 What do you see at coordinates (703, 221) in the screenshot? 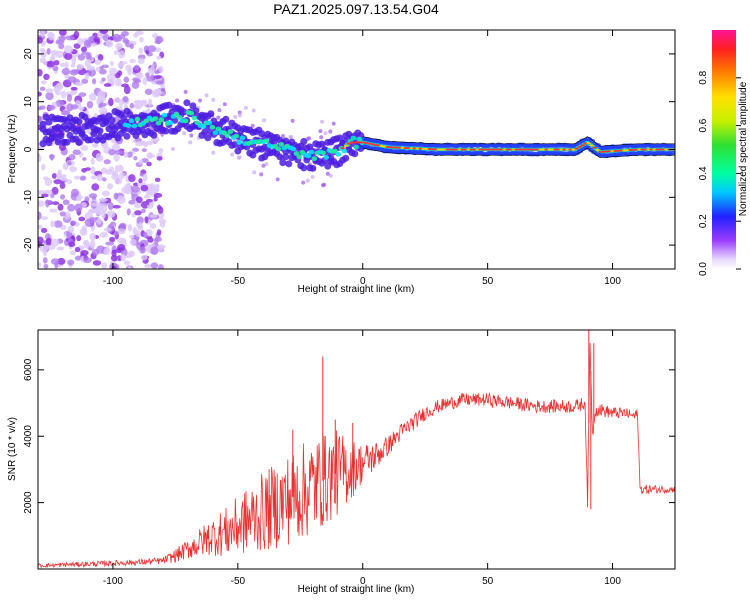
I see `colorbar-tick-label: 0.2` at bounding box center [703, 221].